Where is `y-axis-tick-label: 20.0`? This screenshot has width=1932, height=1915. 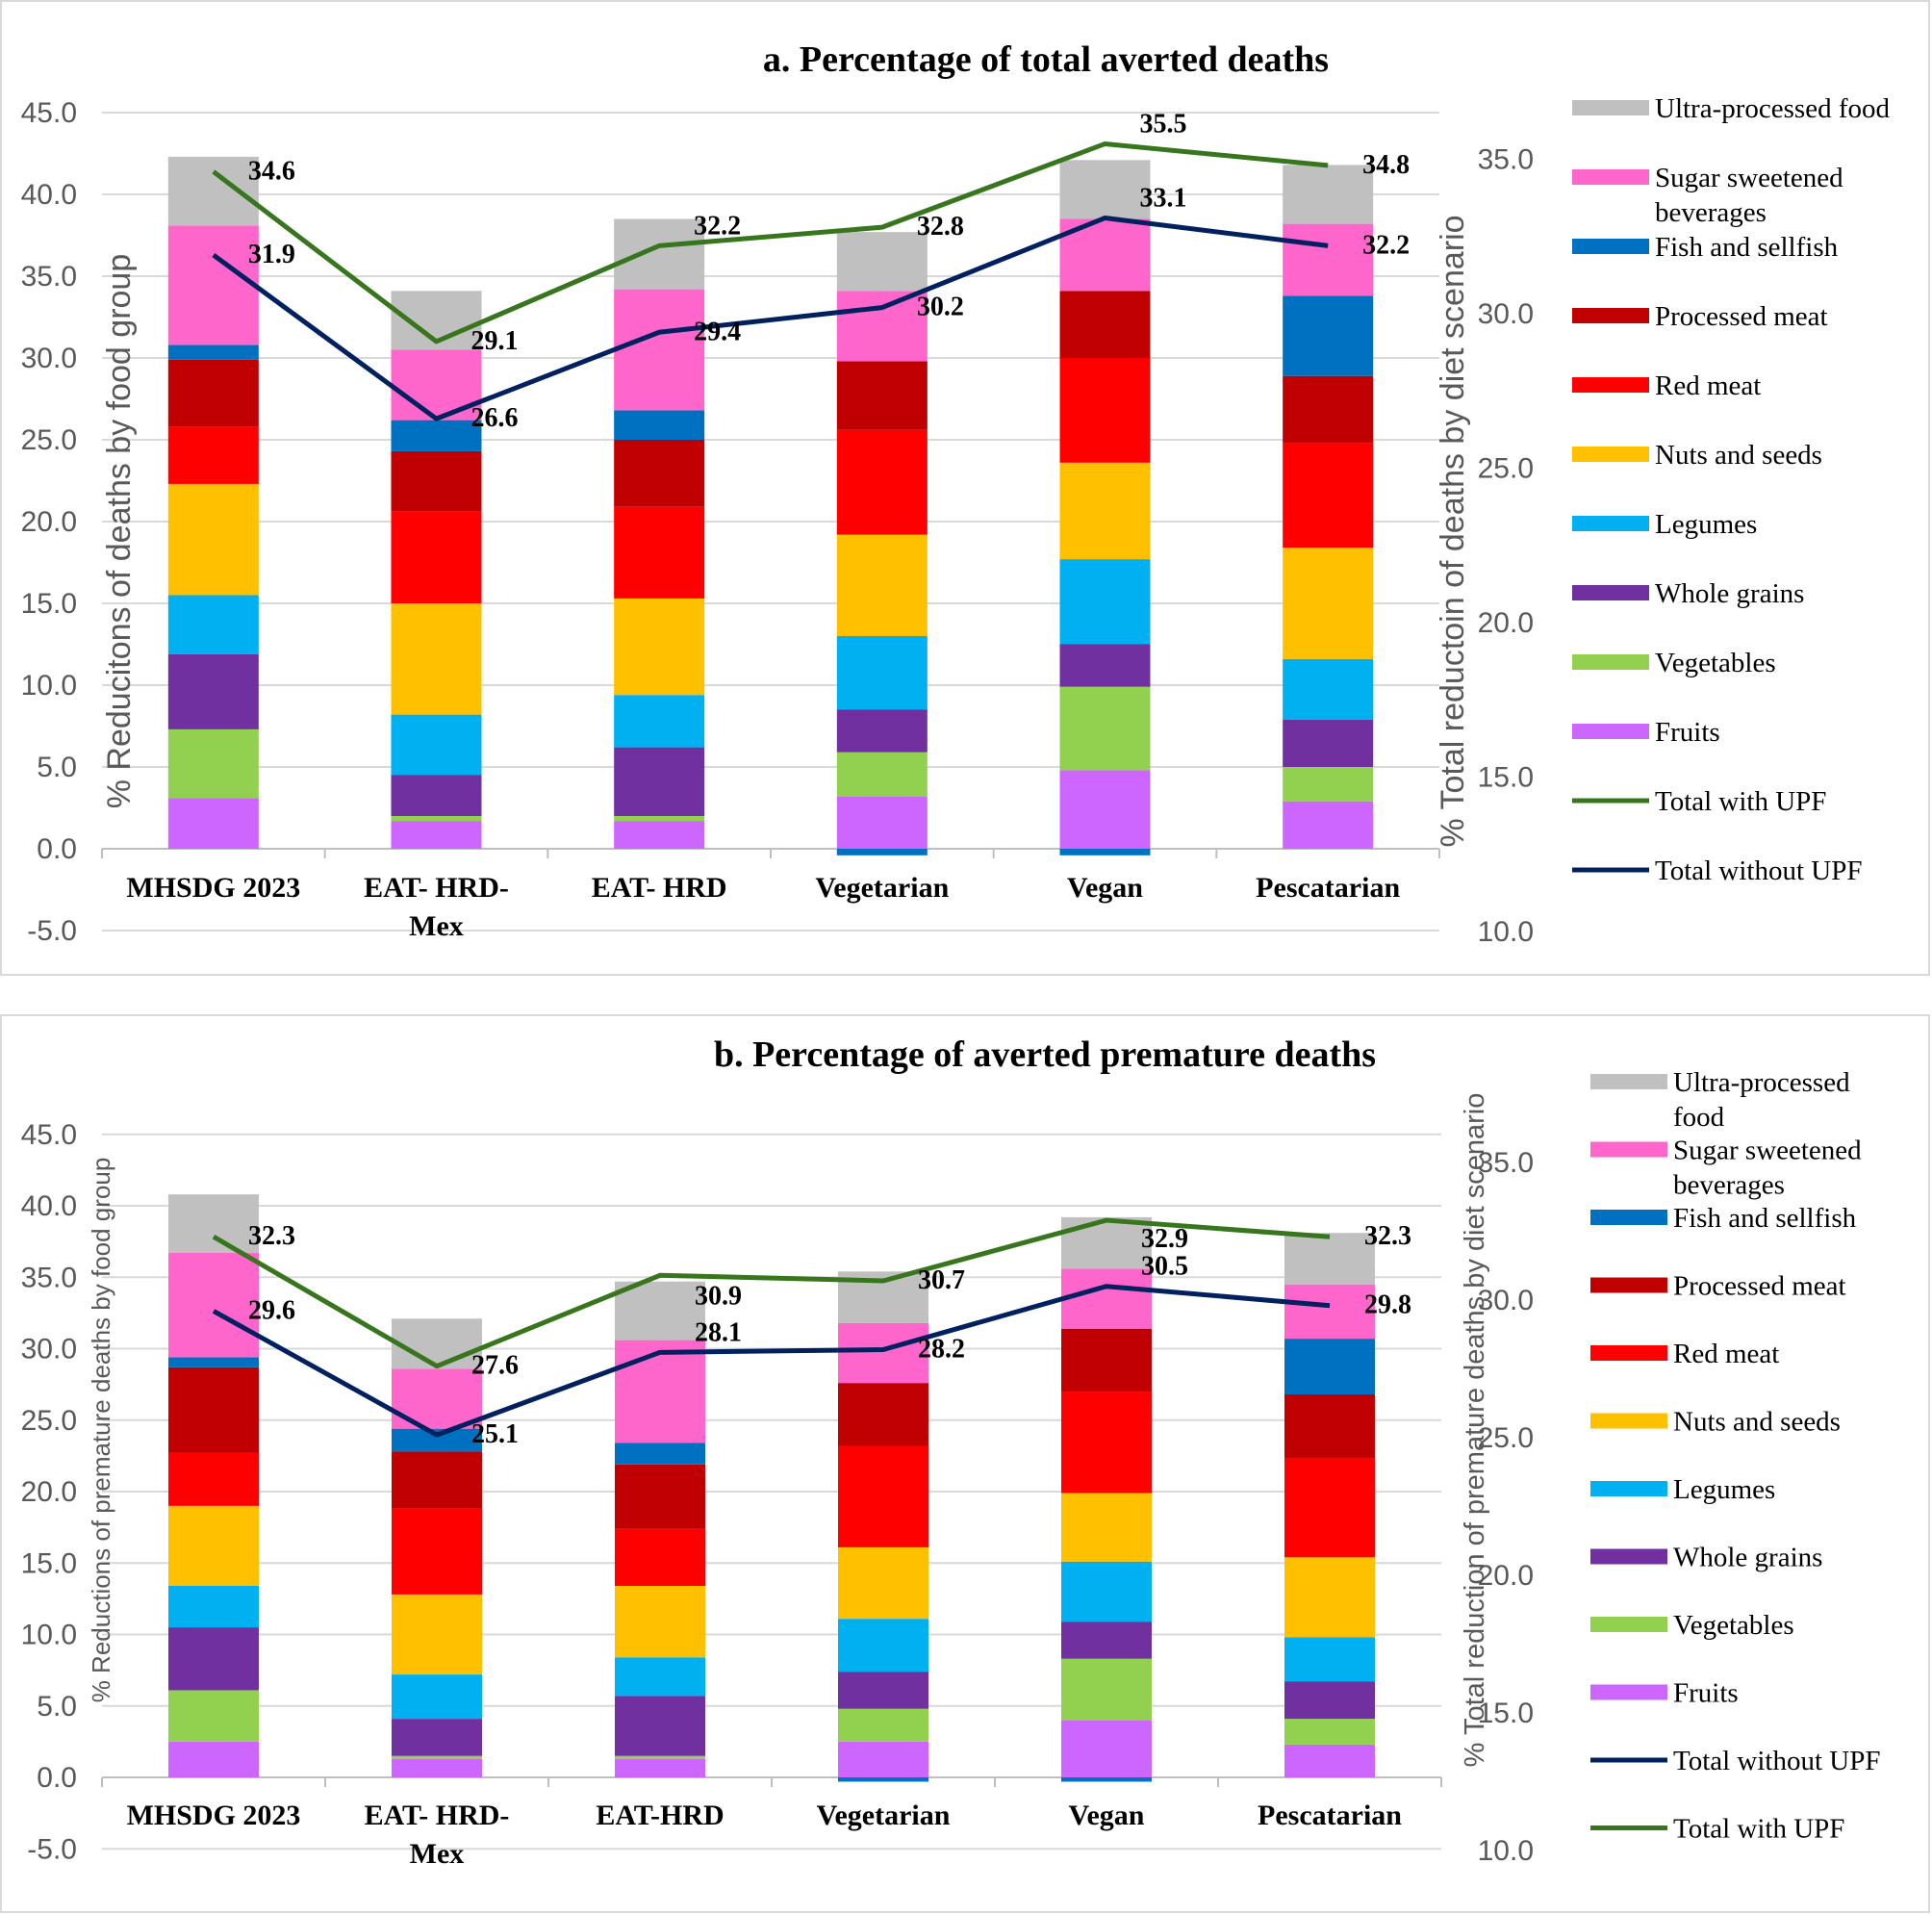
y-axis-tick-label: 20.0 is located at coordinates (49, 1492).